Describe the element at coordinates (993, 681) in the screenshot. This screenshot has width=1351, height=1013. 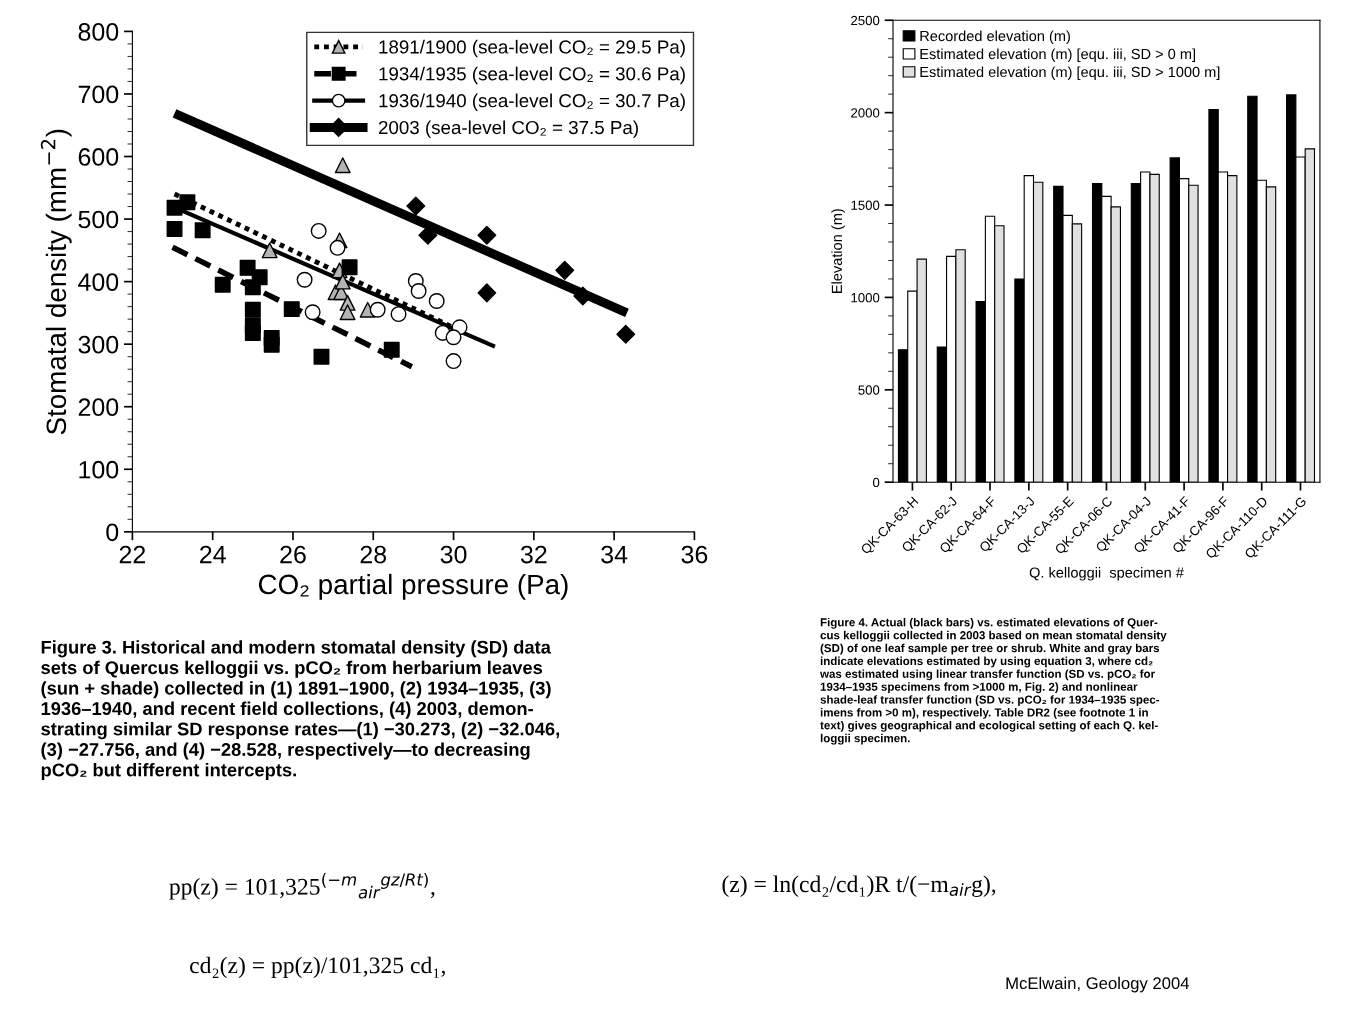
I see `text: Figure 4. Actual (black bars) vs. estimated elevations of Quer- cus kelloggii collected in 2003 based on mean stomatal density (SD) of one leaf sample per tree or shrub. White and gray bars indicate elevations estimated by using equation 3, where cd₂ was estimated using linear transfer function (SD vs. pCO₂ for 1934–1935 specimens from >1000 m, Fig. 2) and nonlinear shade-leaf transfer function (SD vs. pCO₂ for 1934–1935 spec- imens from >0 m), respectively. Table DR2 (see footnote 1 in text) gives geographical and ecological setting of each Q. kel- loggii specimen.` at that location.